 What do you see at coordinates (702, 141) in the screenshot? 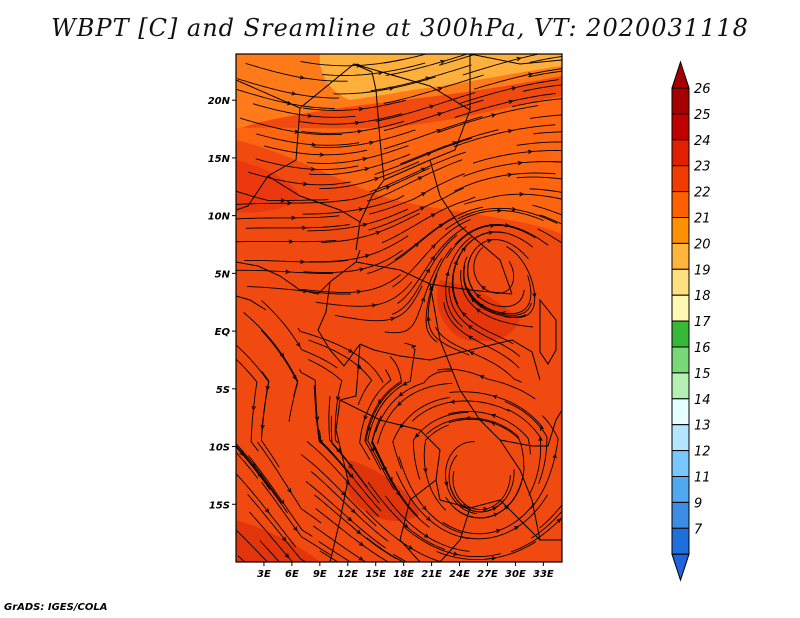
I see `colorbar-label: 24` at bounding box center [702, 141].